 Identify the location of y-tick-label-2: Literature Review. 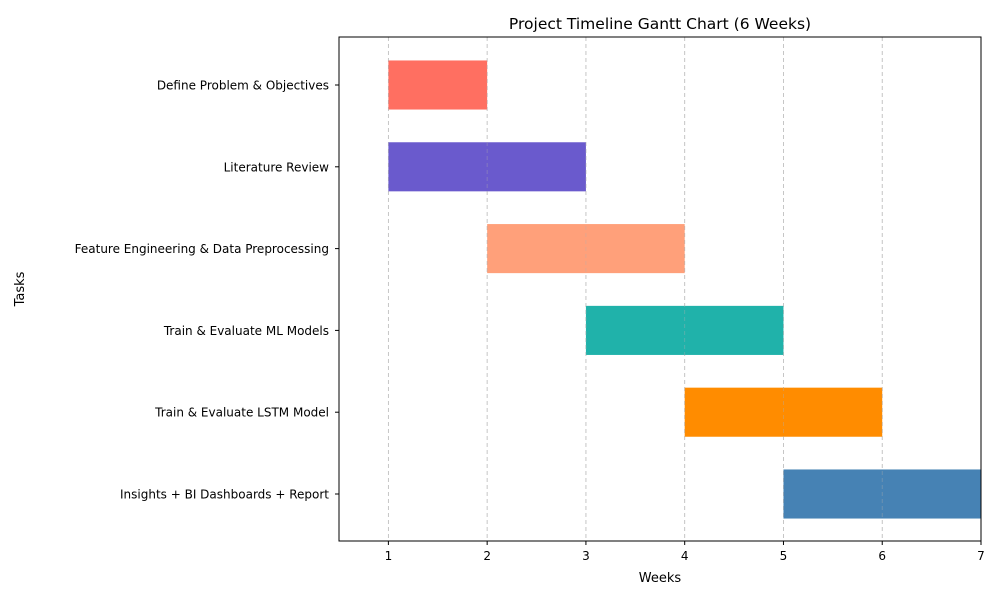
(277, 167).